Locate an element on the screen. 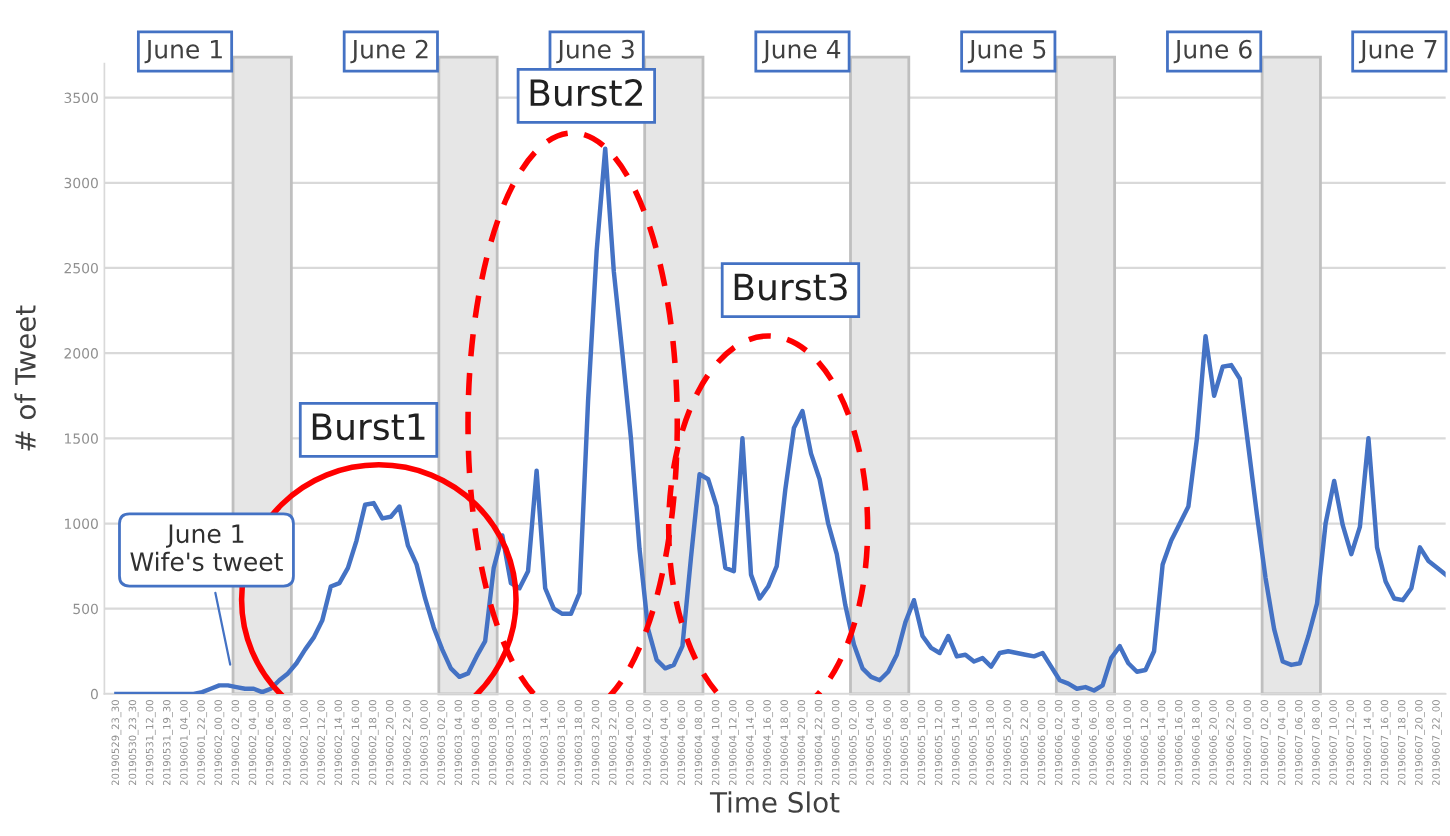 Image resolution: width=1450 pixels, height=836 pixels. text: Wife's tweet is located at coordinates (206, 561).